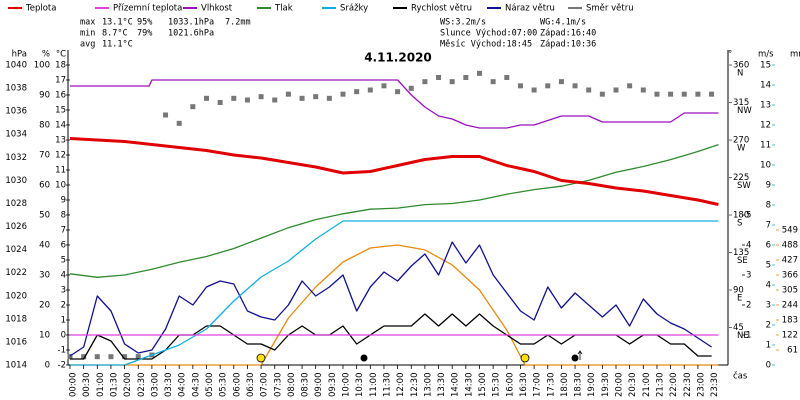 Image resolution: width=800 pixels, height=400 pixels. What do you see at coordinates (283, 9) in the screenshot?
I see `legend-label: Tlak` at bounding box center [283, 9].